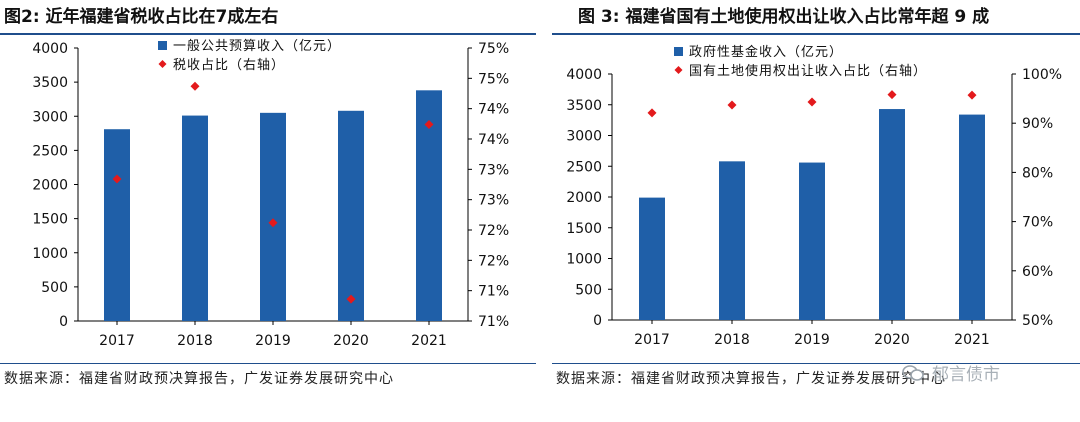  Describe the element at coordinates (257, 46) in the screenshot. I see `legend-bar-label: 一般公共预算收入（亿元）` at that location.